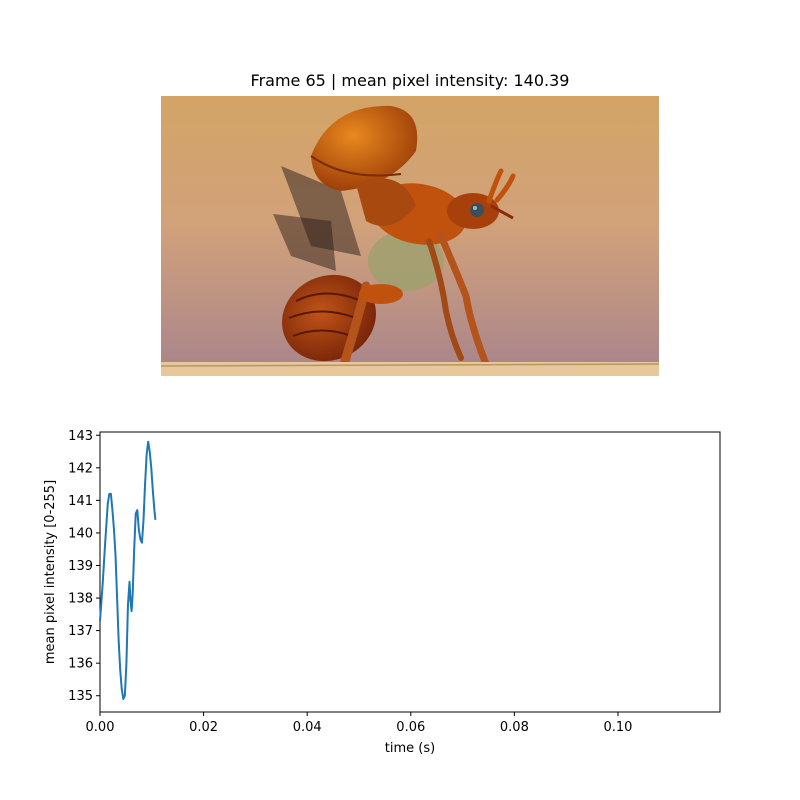 This screenshot has width=800, height=800. Describe the element at coordinates (617, 727) in the screenshot. I see `x-tick-label: 0.10` at that location.